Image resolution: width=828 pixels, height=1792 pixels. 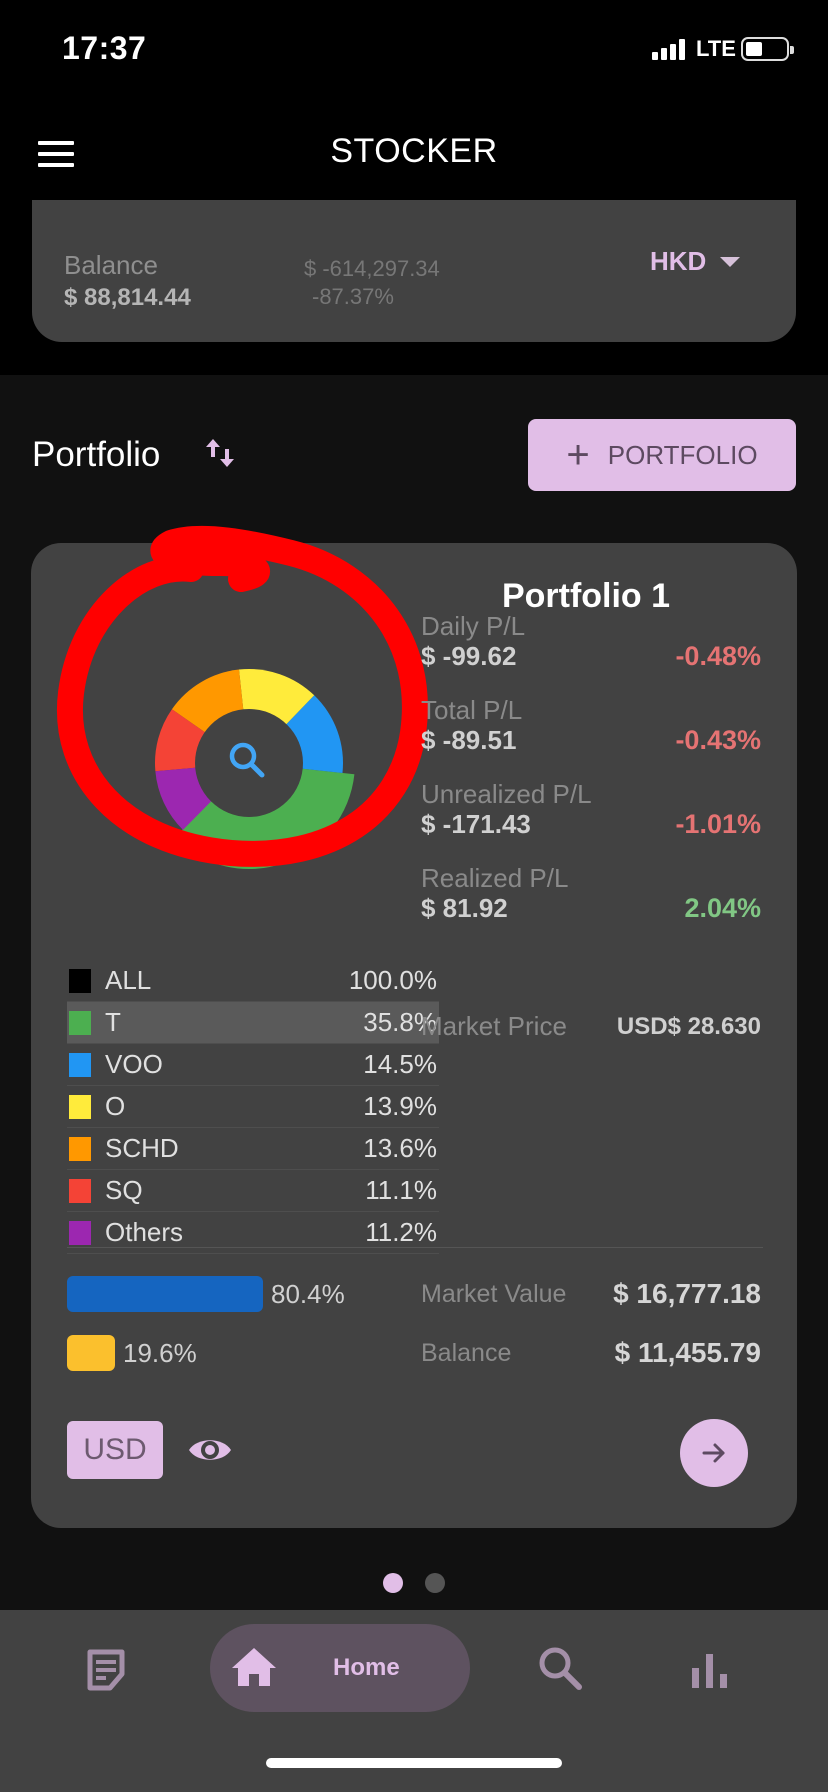 I want to click on add-portfolio-button: + PORTFOLIO, so click(x=662, y=455).